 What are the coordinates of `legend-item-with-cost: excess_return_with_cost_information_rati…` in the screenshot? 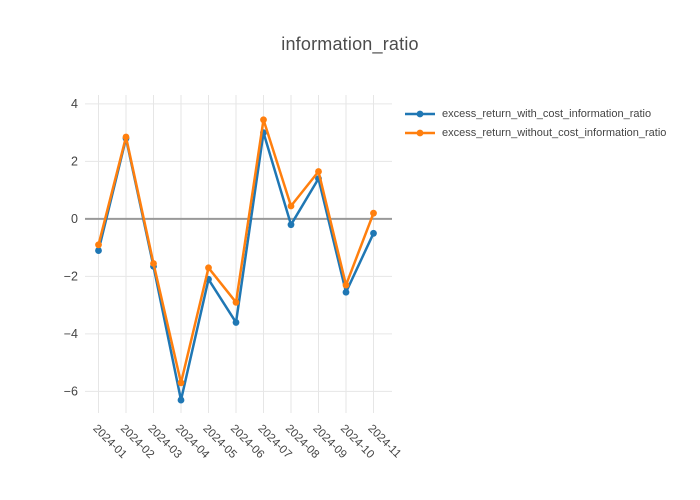 It's located at (535, 113).